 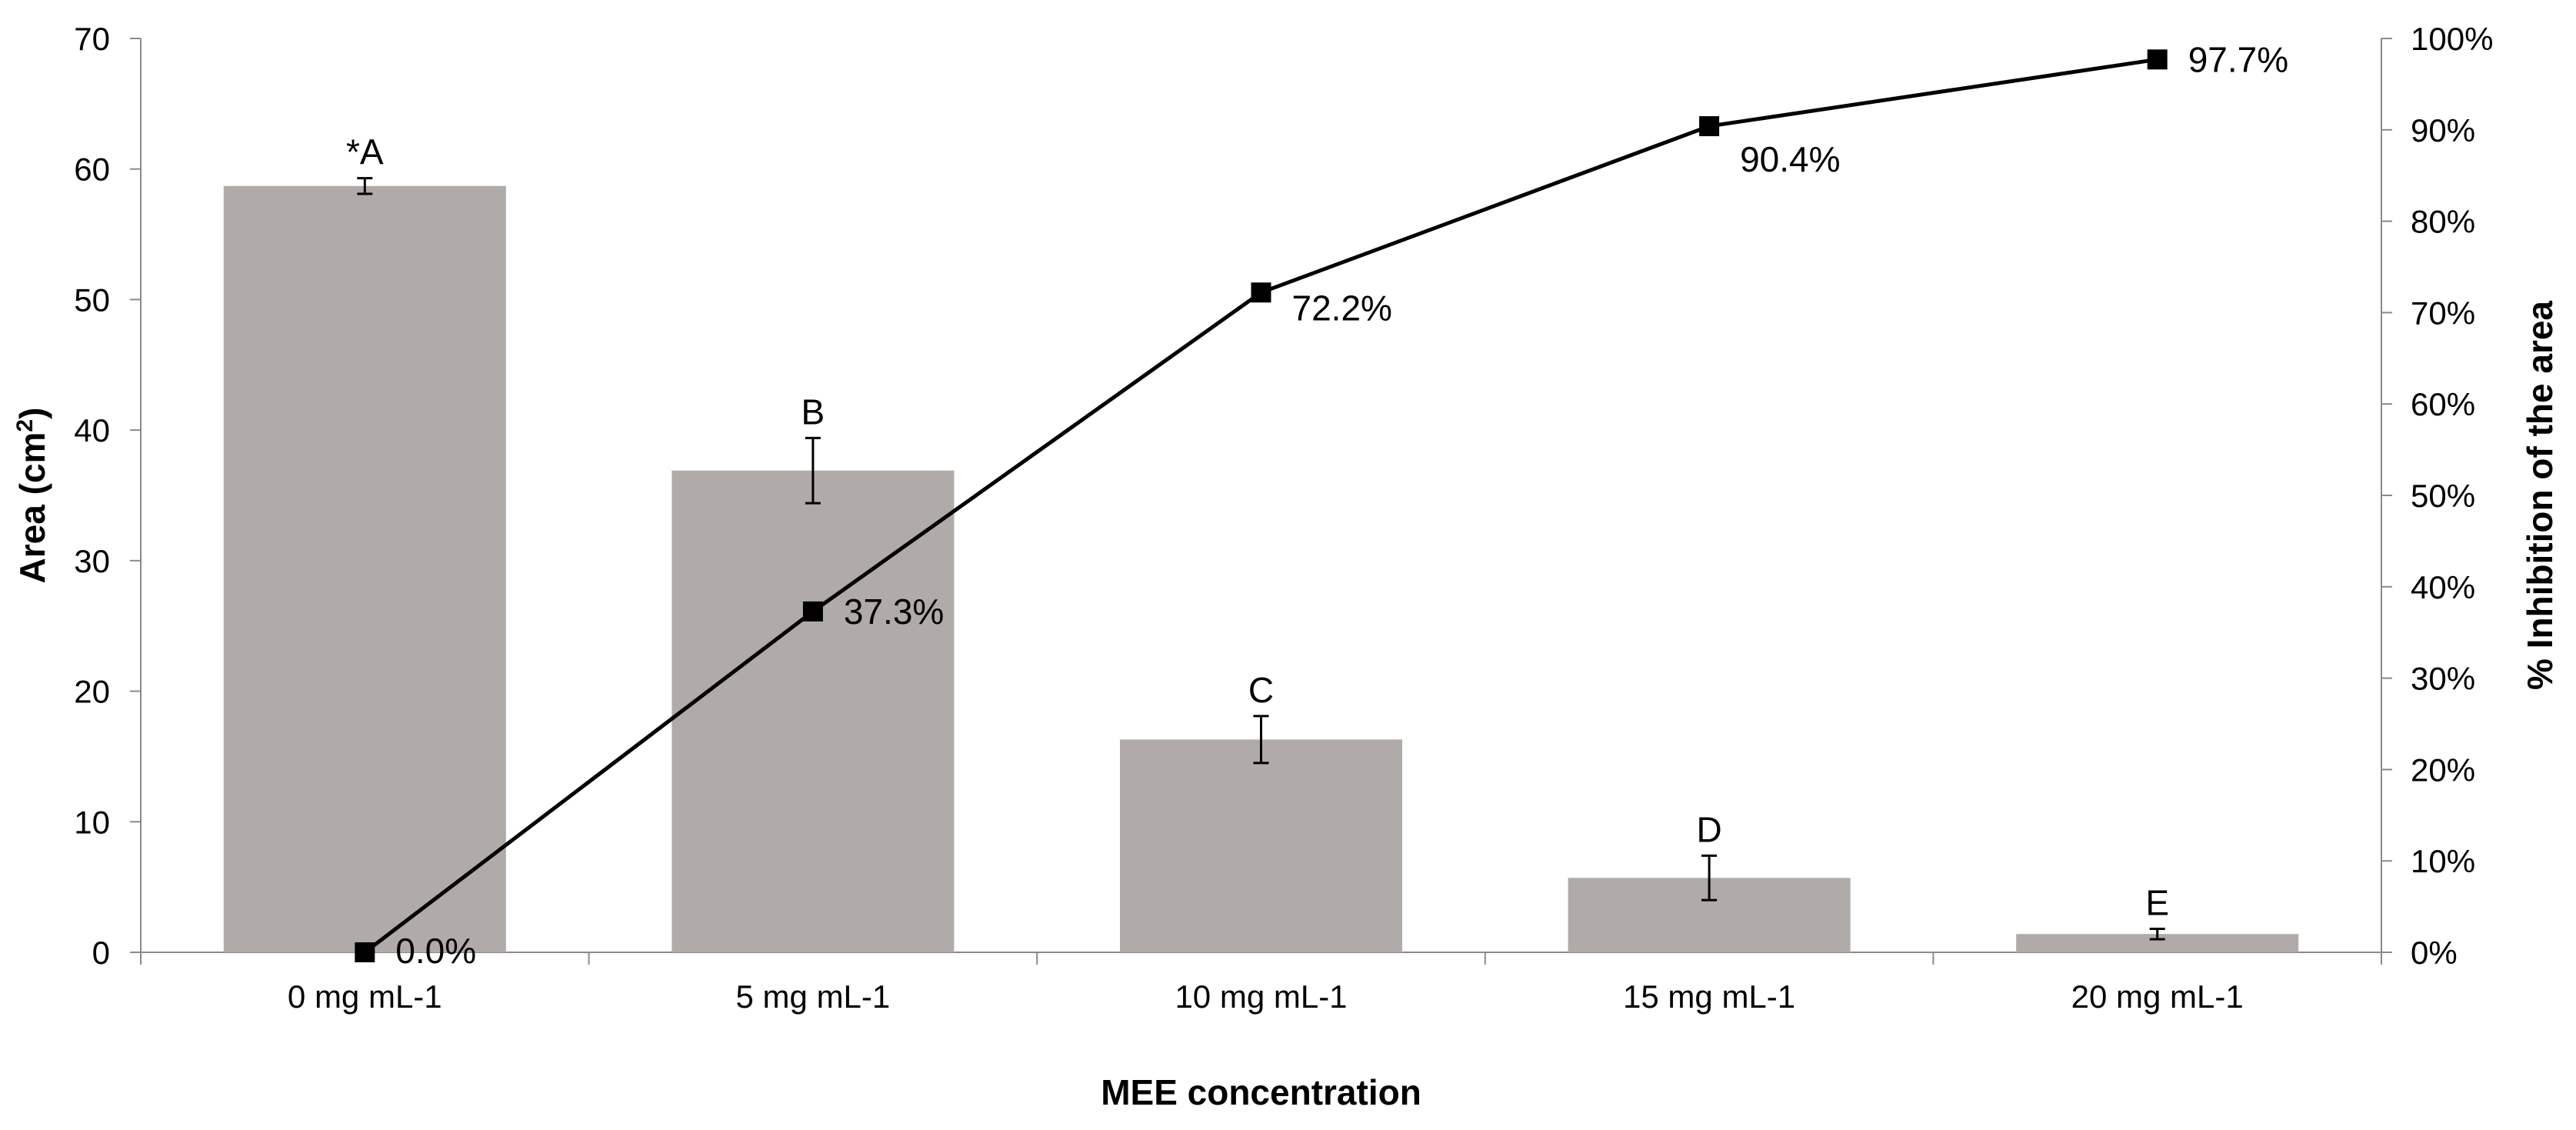 I want to click on x-axis-title: MEE concentration, so click(x=1261, y=1092).